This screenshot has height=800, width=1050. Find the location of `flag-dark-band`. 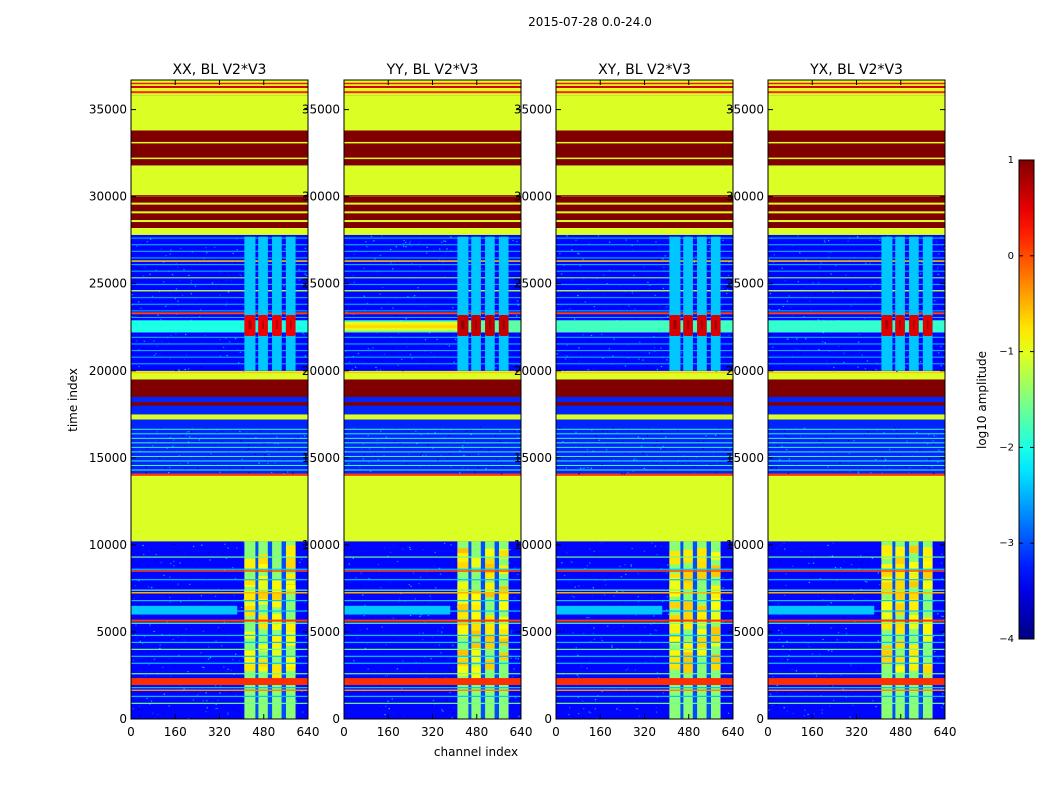

flag-dark-band is located at coordinates (432, 148).